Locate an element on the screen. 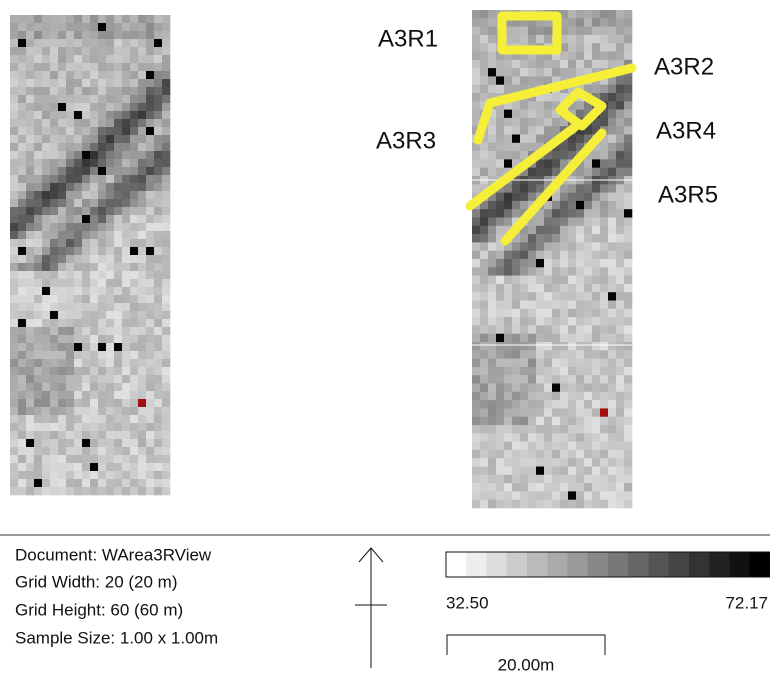 This screenshot has width=770, height=680. arrow-head is located at coordinates (371, 555).